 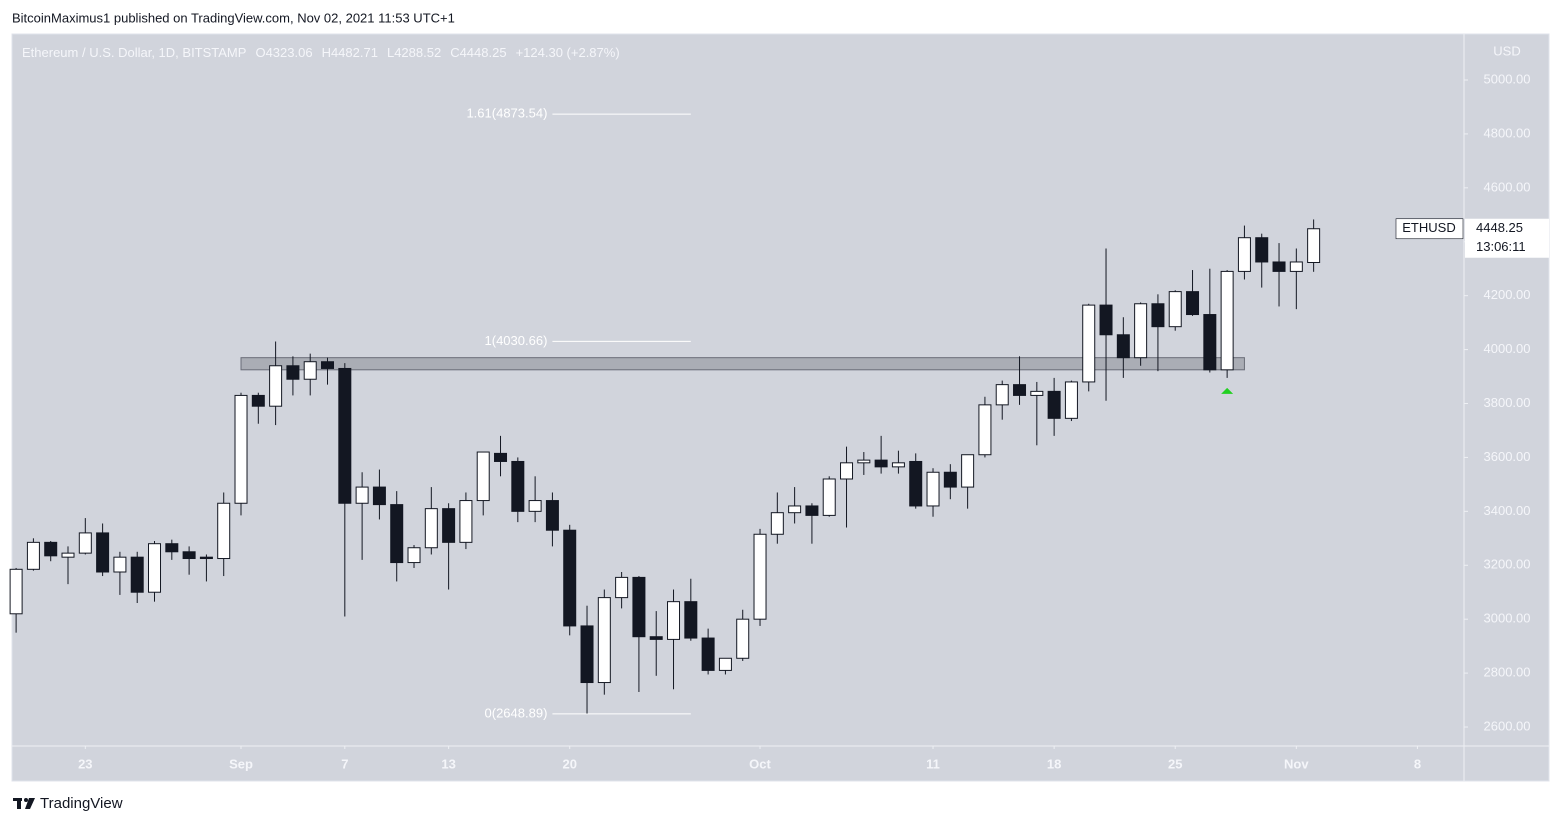 I want to click on x-tick-label: 7, so click(x=344, y=763).